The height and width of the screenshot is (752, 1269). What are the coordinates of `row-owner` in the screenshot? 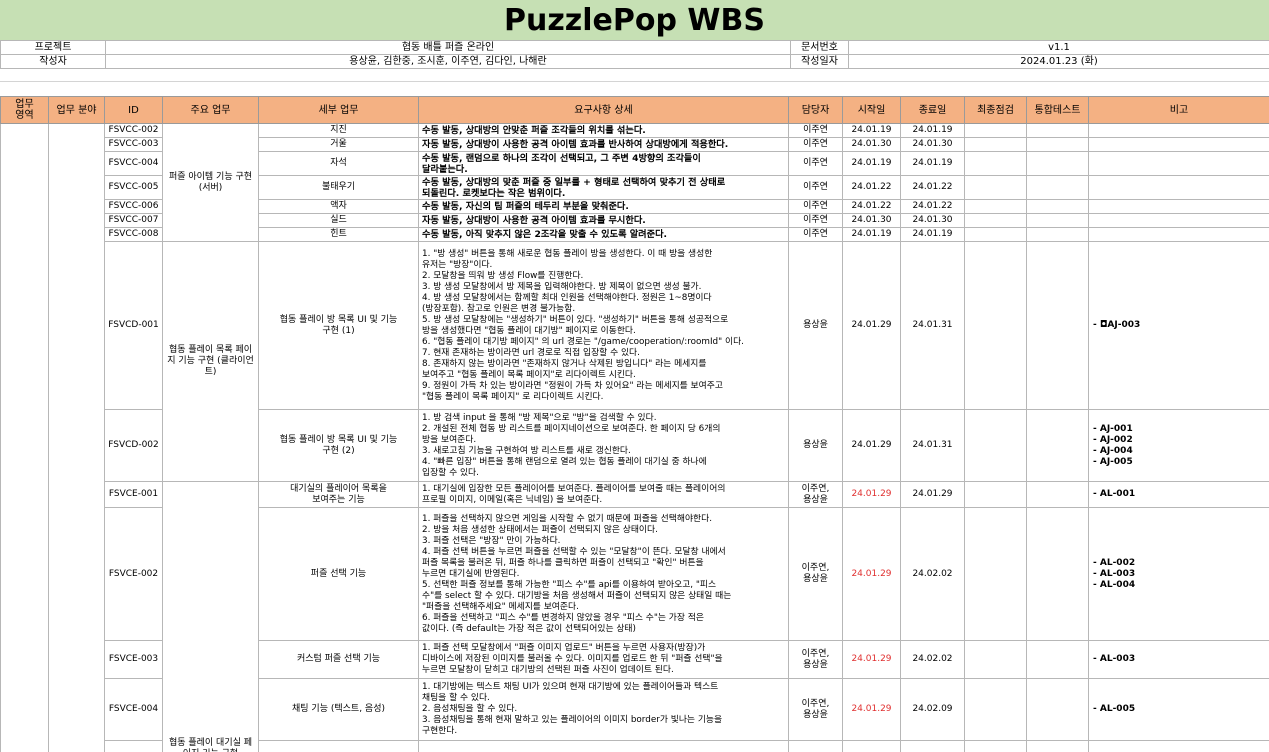 It's located at (815, 746).